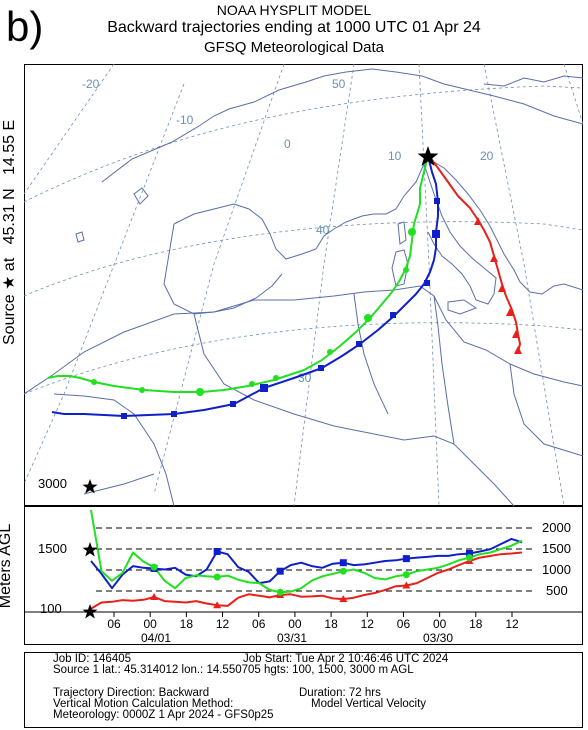  What do you see at coordinates (51, 608) in the screenshot?
I see `left-label-100: 100` at bounding box center [51, 608].